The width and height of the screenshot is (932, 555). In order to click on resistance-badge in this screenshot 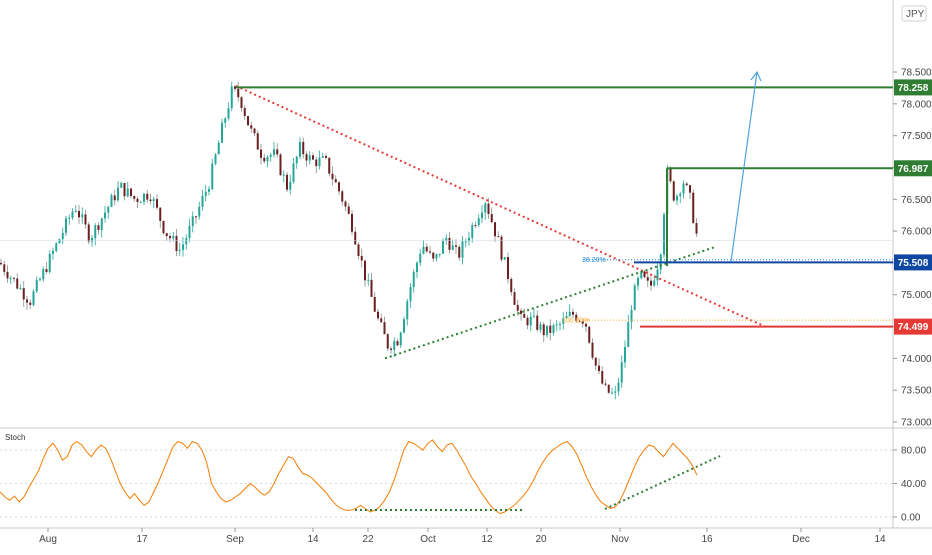, I will do `click(913, 87)`.